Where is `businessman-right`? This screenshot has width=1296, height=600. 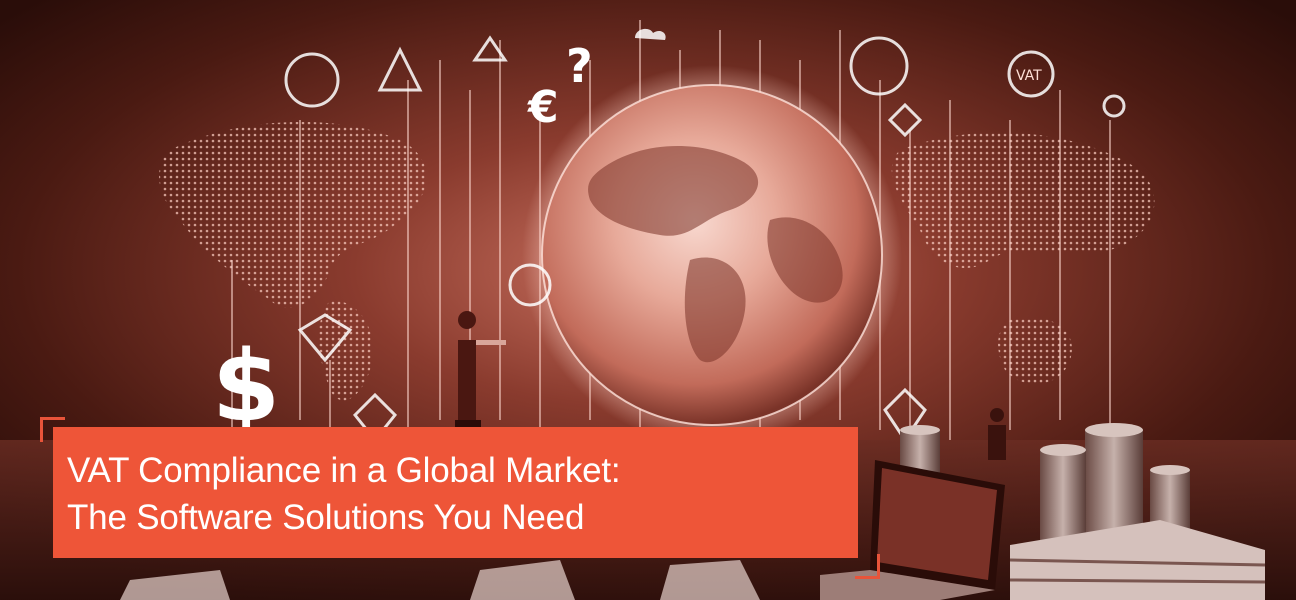 businessman-right is located at coordinates (997, 434).